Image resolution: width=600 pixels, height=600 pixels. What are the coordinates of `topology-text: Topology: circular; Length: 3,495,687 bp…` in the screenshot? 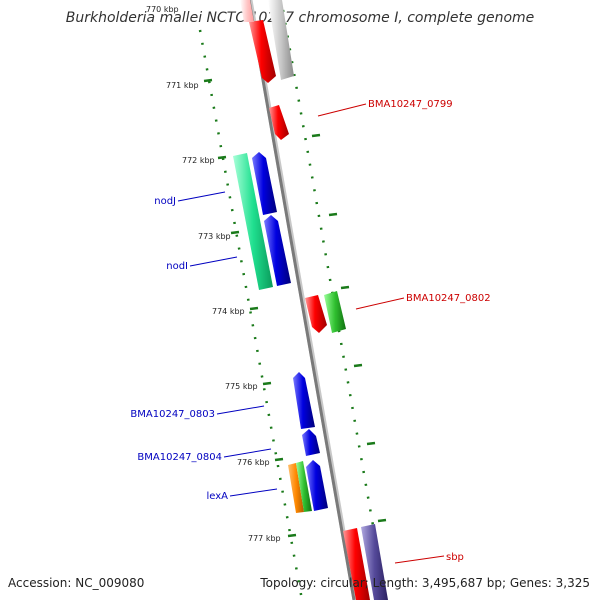 It's located at (425, 583).